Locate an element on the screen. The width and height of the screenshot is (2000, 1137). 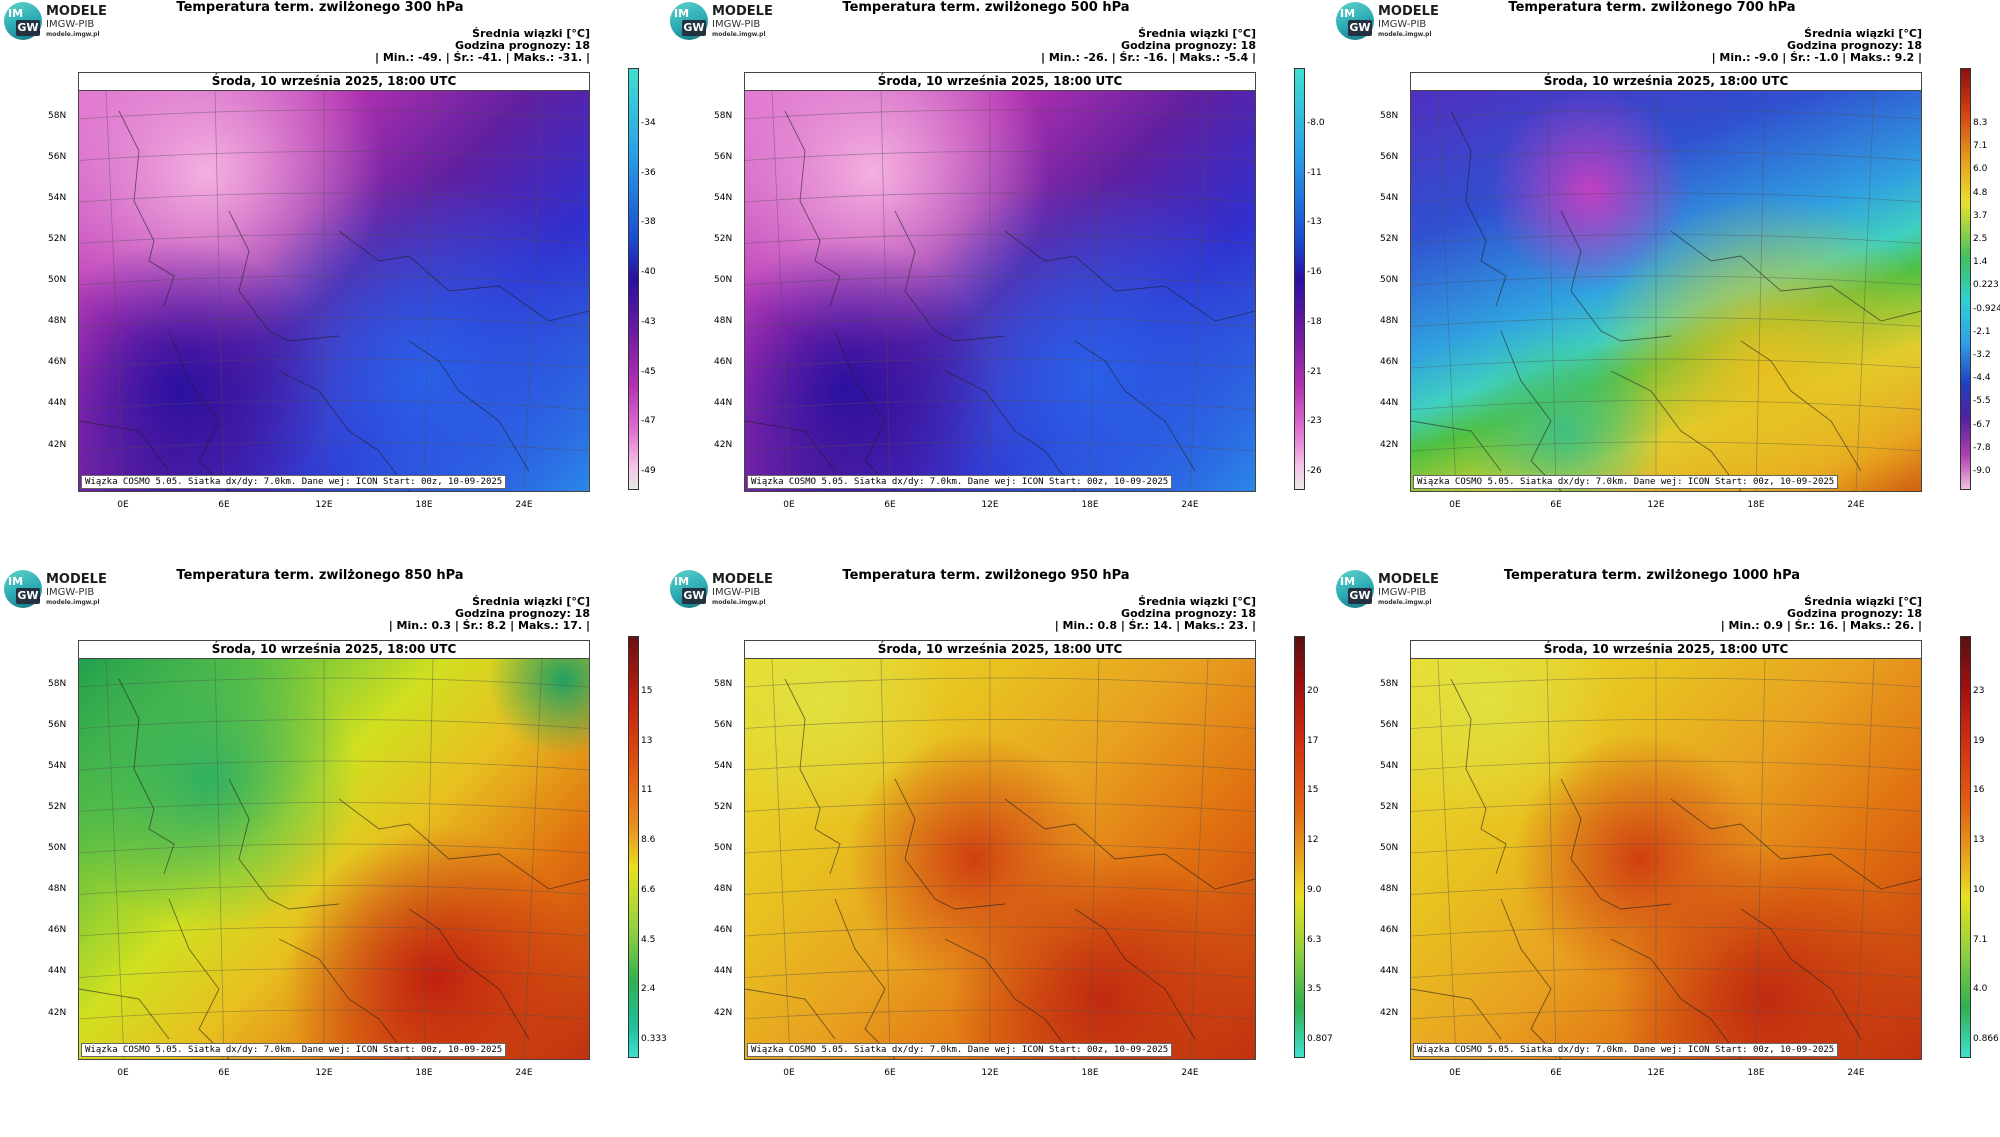
colorbar-tick-label: 3.5 is located at coordinates (1314, 989).